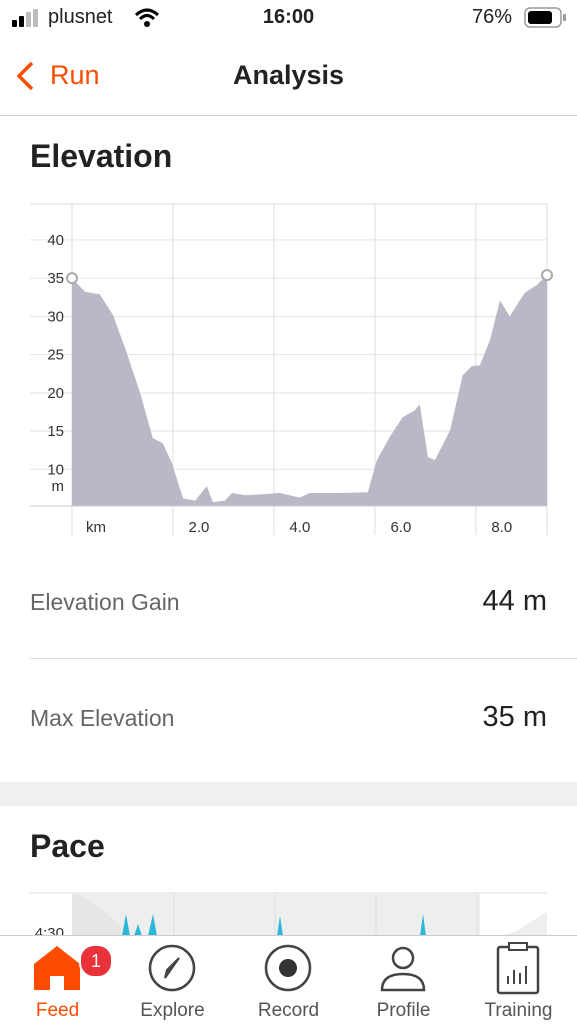 This screenshot has height=1025, width=577. I want to click on stat-label: Max Elevation, so click(102, 718).